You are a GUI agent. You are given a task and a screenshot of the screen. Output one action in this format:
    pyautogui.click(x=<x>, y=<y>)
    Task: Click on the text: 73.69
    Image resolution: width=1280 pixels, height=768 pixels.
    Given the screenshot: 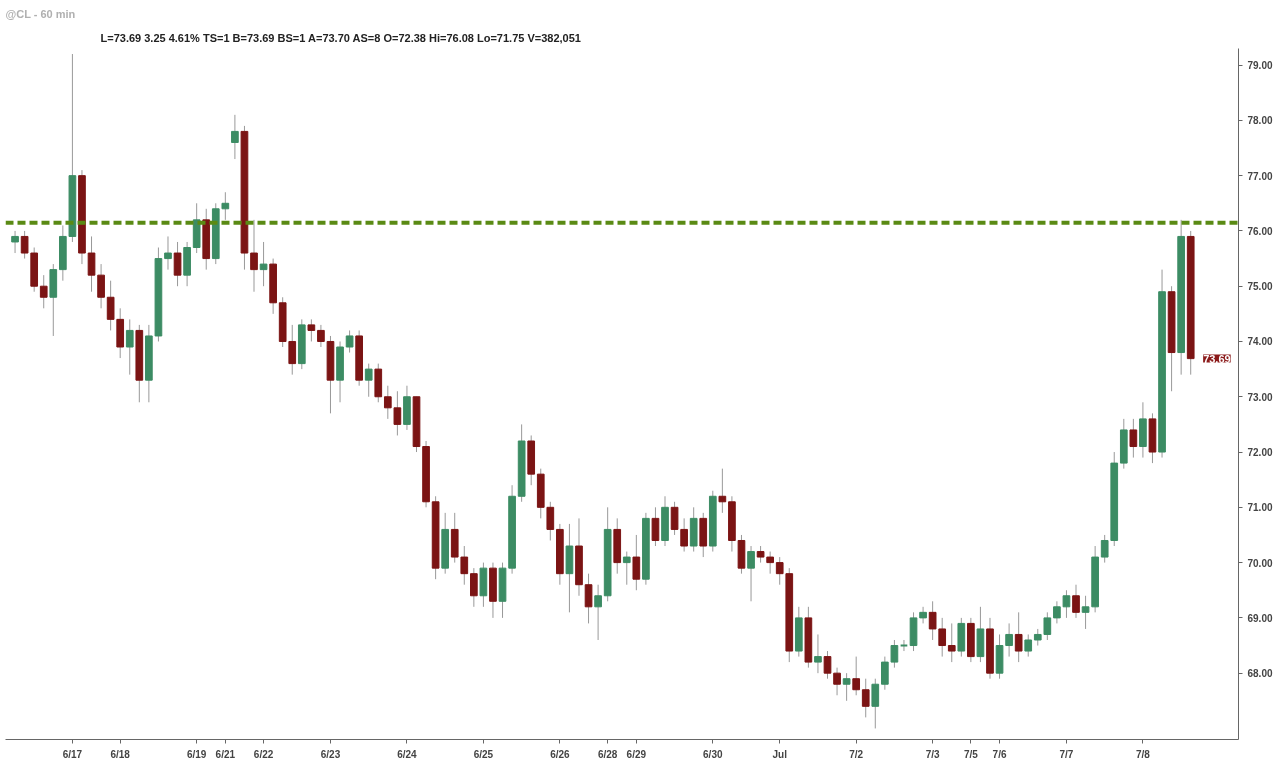 What is the action you would take?
    pyautogui.click(x=1217, y=358)
    